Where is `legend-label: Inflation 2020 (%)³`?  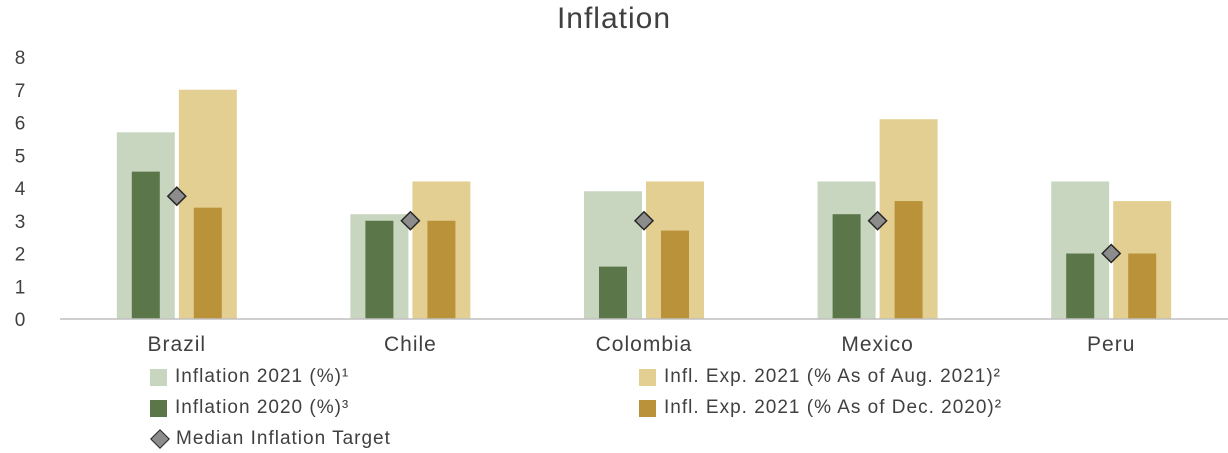
legend-label: Inflation 2020 (%)³ is located at coordinates (262, 407).